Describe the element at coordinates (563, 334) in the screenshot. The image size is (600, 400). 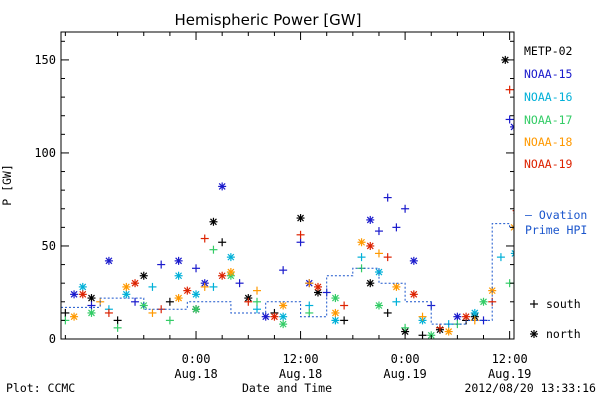
I see `legend-marker-label: north` at that location.